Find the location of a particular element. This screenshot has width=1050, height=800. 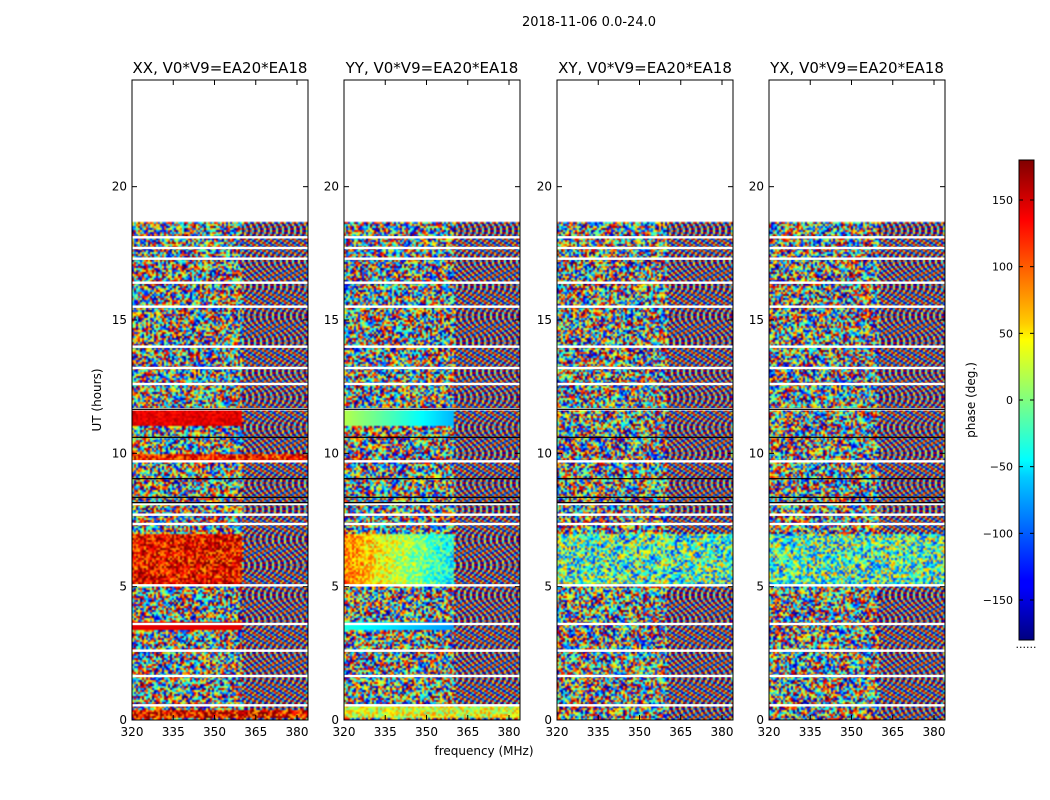

heatmap-yx is located at coordinates (857, 400).